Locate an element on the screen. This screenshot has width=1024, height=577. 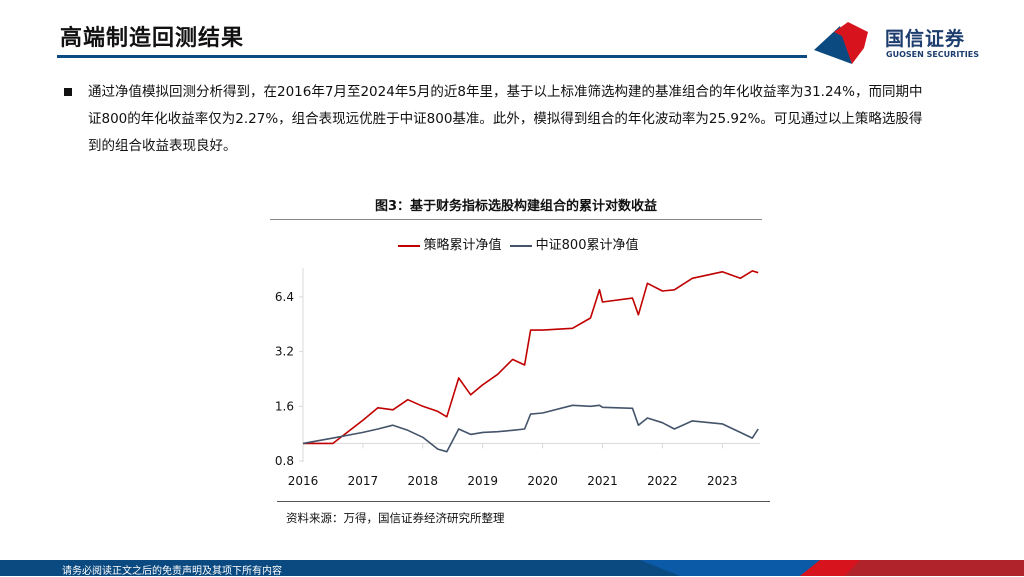
y-tick-label: 0.8 is located at coordinates (284, 461).